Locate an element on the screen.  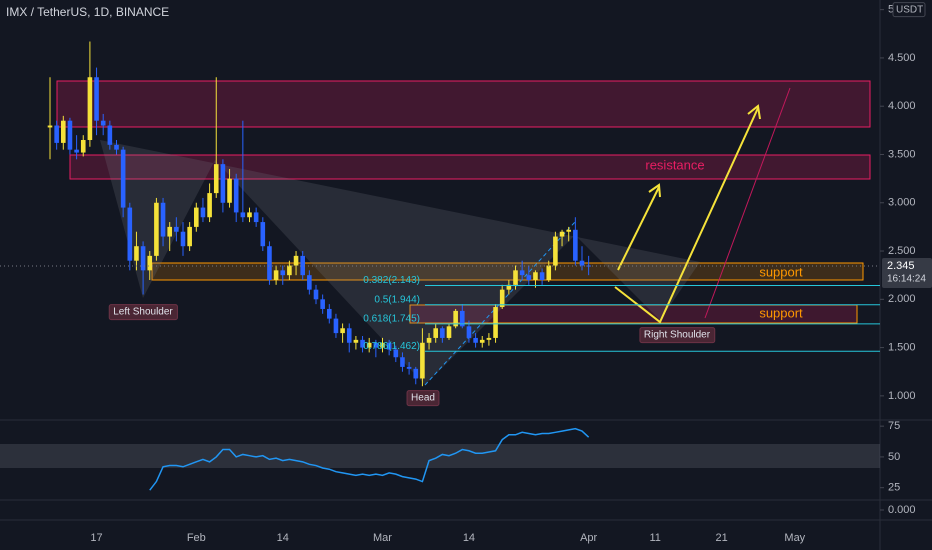
trend-line is located at coordinates (500, 303).